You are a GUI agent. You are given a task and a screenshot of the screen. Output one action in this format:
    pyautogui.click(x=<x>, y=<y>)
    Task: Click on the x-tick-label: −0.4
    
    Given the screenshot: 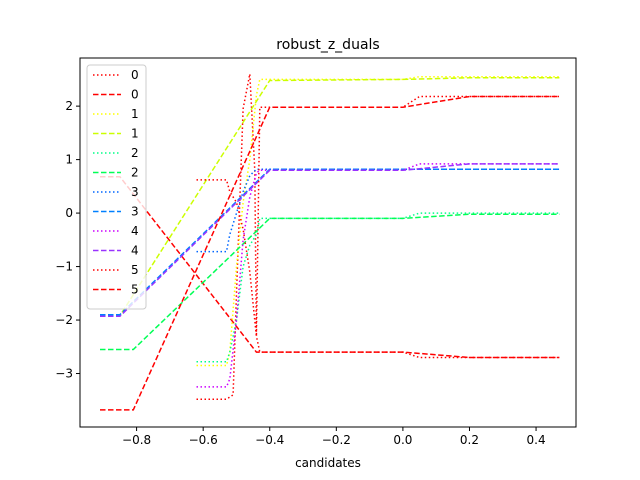 What is the action you would take?
    pyautogui.click(x=269, y=440)
    